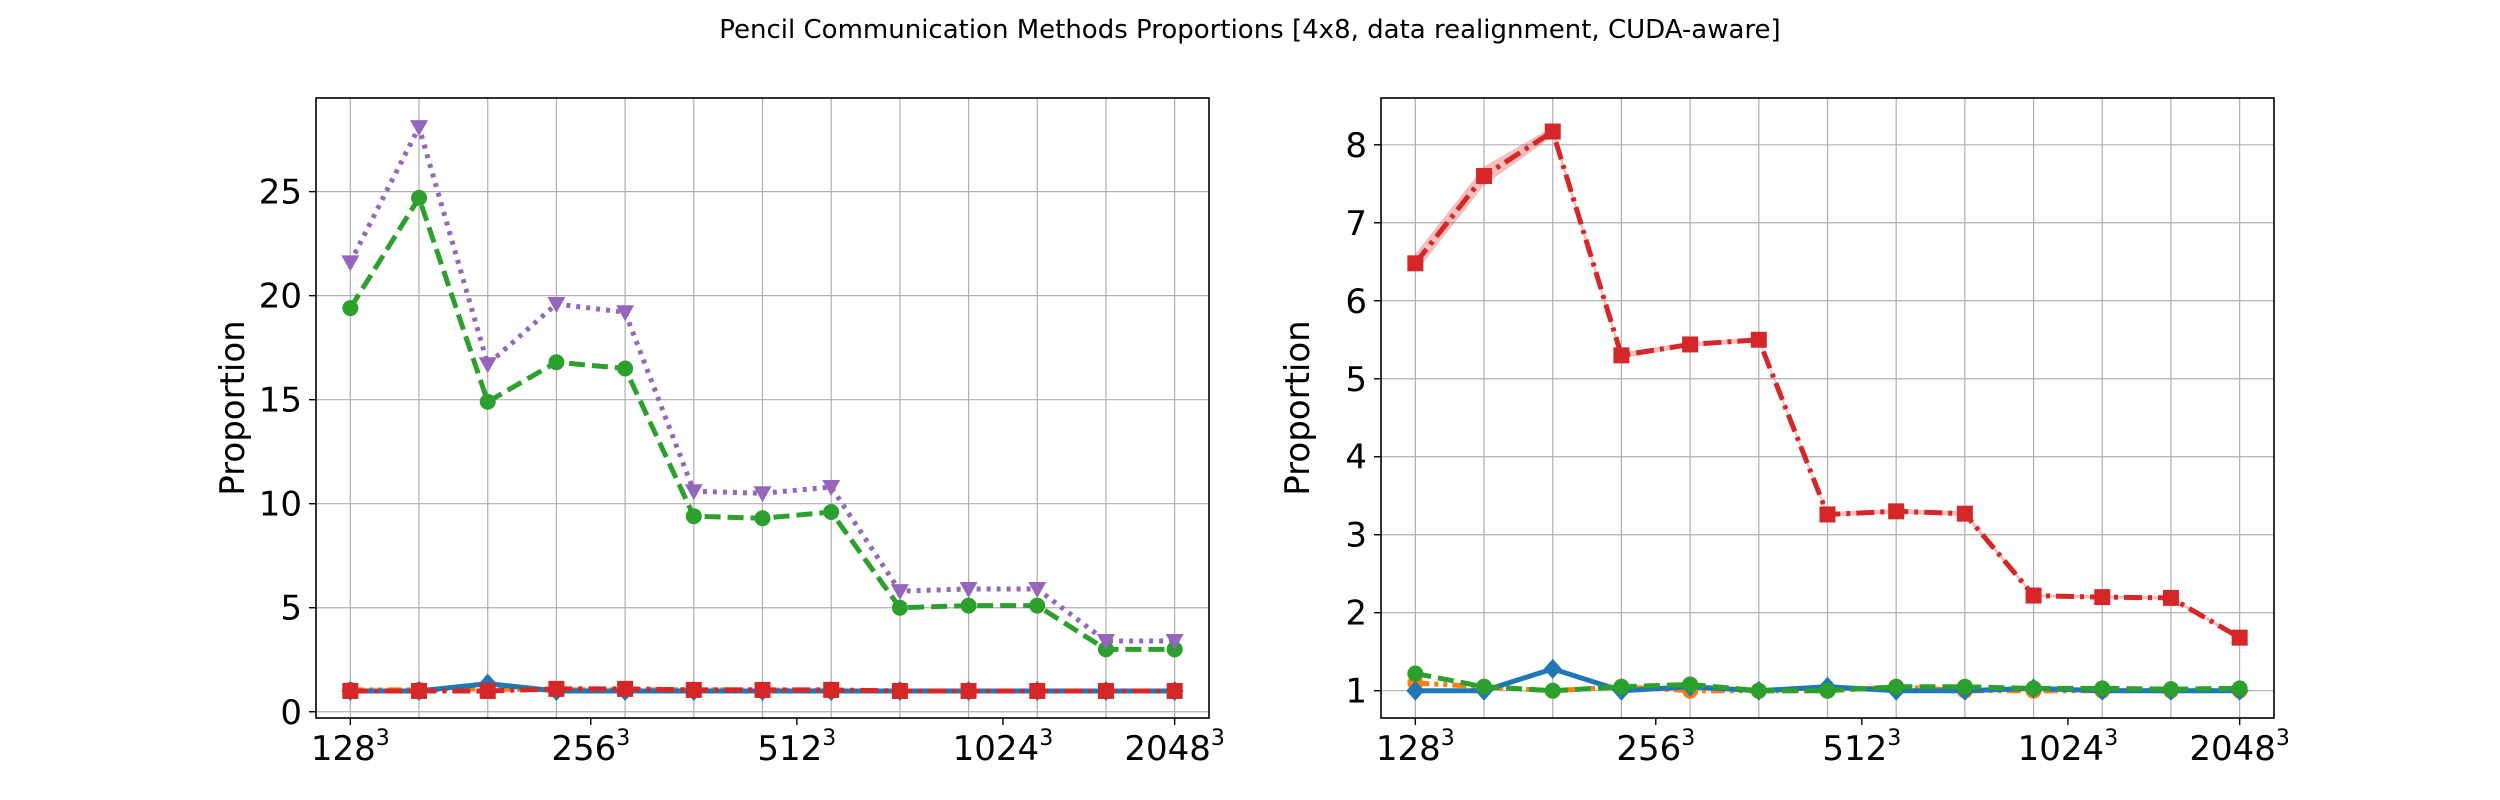 This screenshot has width=2500, height=800. I want to click on y-tick-label: 2, so click(1356, 614).